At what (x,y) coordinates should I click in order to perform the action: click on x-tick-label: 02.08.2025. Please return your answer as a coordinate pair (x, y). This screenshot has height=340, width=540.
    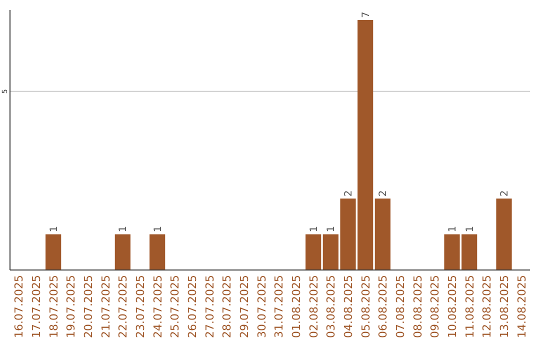
    Looking at the image, I should click on (313, 306).